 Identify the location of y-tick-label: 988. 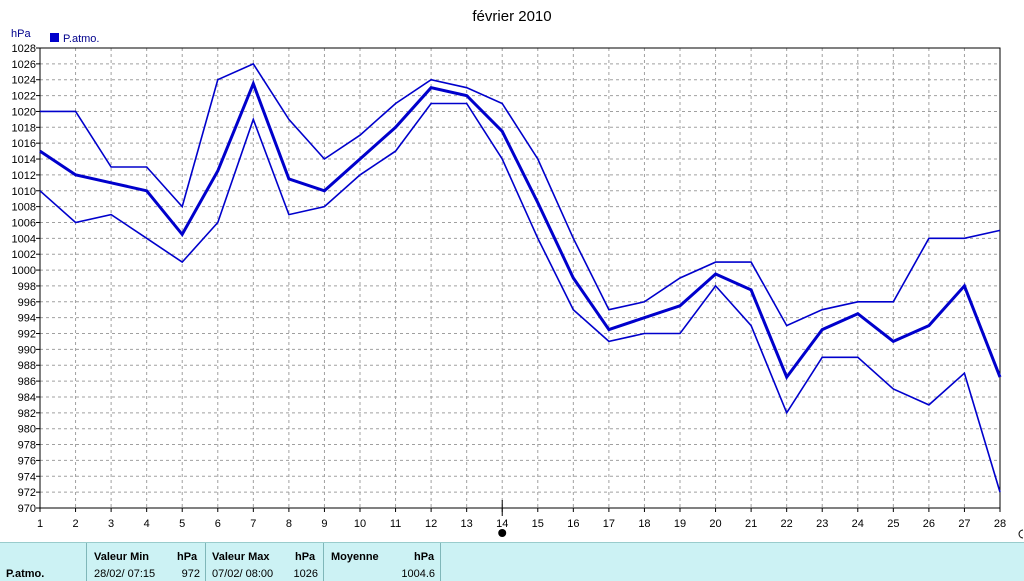
(27, 366).